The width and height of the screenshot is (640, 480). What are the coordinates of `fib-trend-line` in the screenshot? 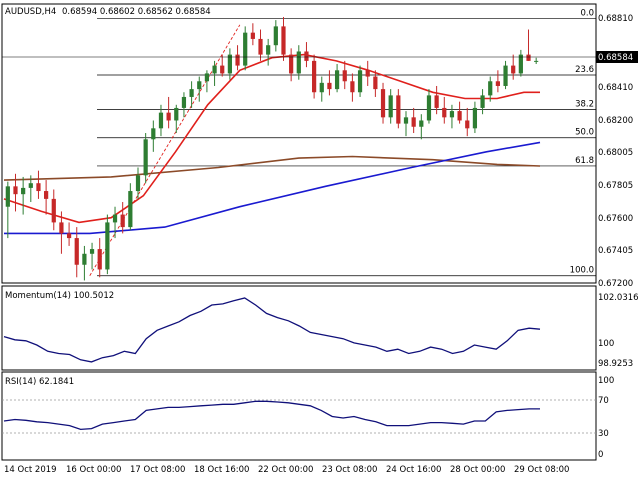 It's located at (165, 150).